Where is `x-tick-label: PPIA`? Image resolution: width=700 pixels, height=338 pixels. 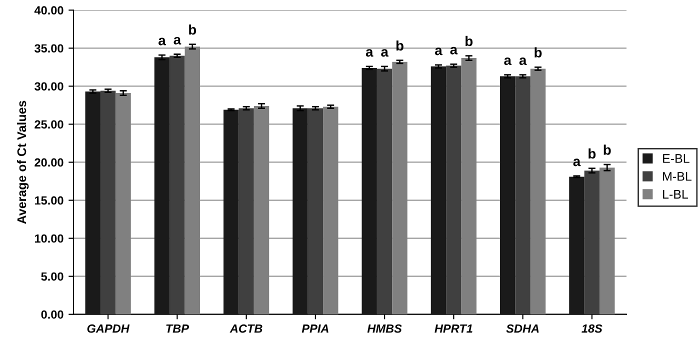
x-tick-label: PPIA is located at coordinates (315, 328).